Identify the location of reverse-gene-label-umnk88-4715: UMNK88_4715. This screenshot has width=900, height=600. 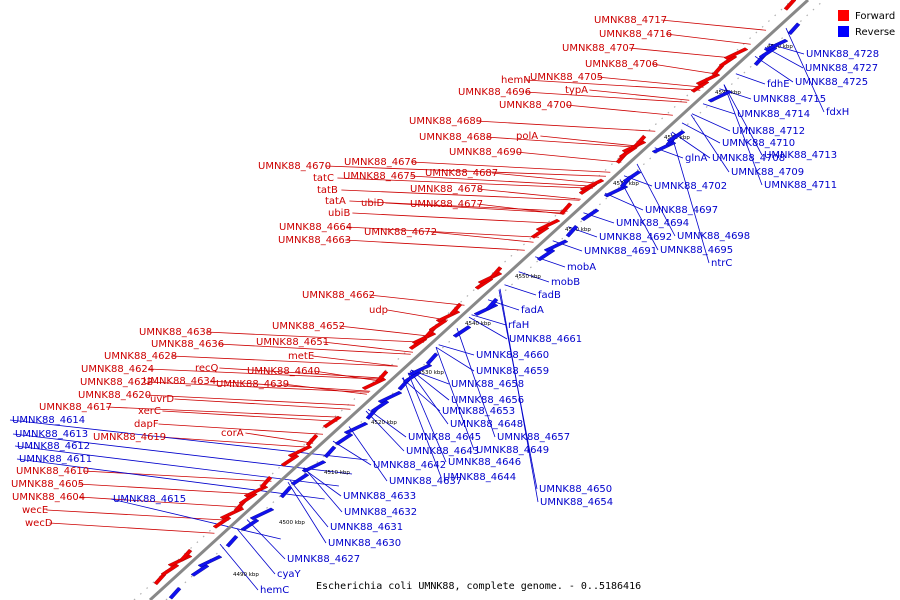
(789, 99).